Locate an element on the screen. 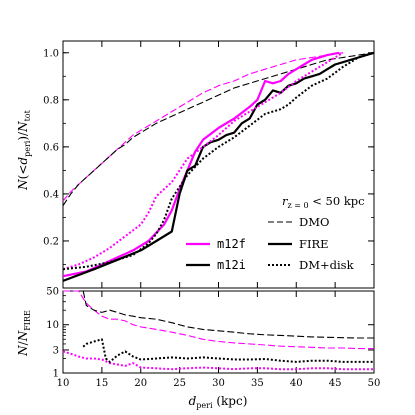  xtick-label: 35 is located at coordinates (257, 383).